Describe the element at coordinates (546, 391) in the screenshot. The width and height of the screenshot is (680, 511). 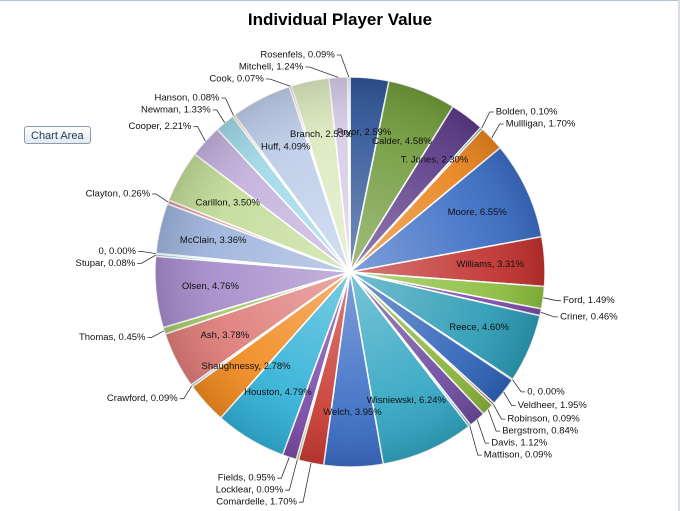
I see `label-0-10: 0, 0.00%` at that location.